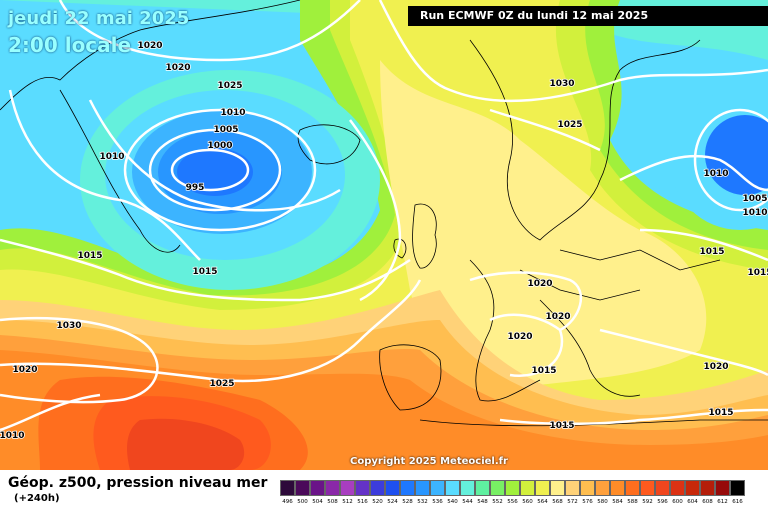  I want to click on legend-label: 556, so click(512, 502).